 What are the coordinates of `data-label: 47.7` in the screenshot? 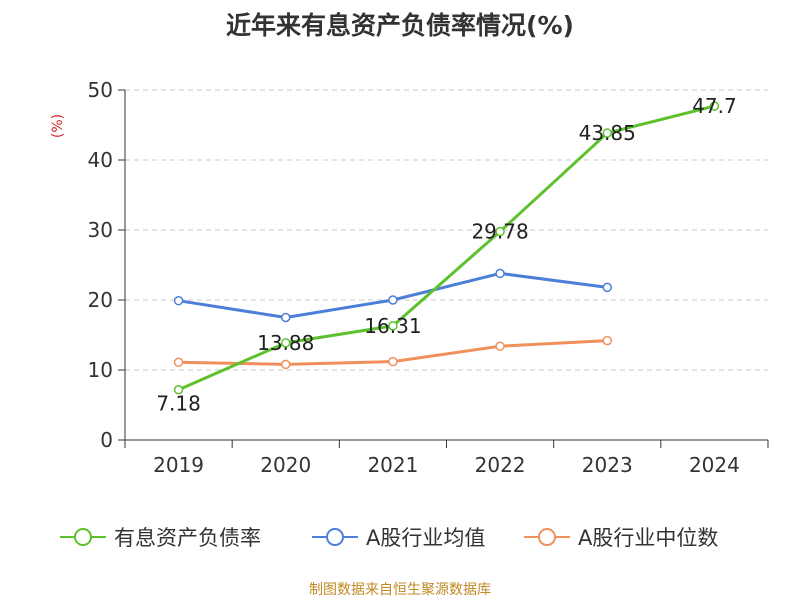 It's located at (714, 106).